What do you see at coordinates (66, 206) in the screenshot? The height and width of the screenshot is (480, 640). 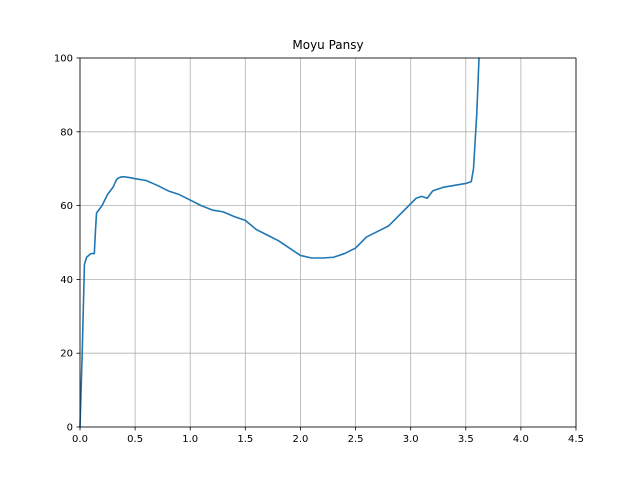 I see `y-tick-label: 60` at bounding box center [66, 206].